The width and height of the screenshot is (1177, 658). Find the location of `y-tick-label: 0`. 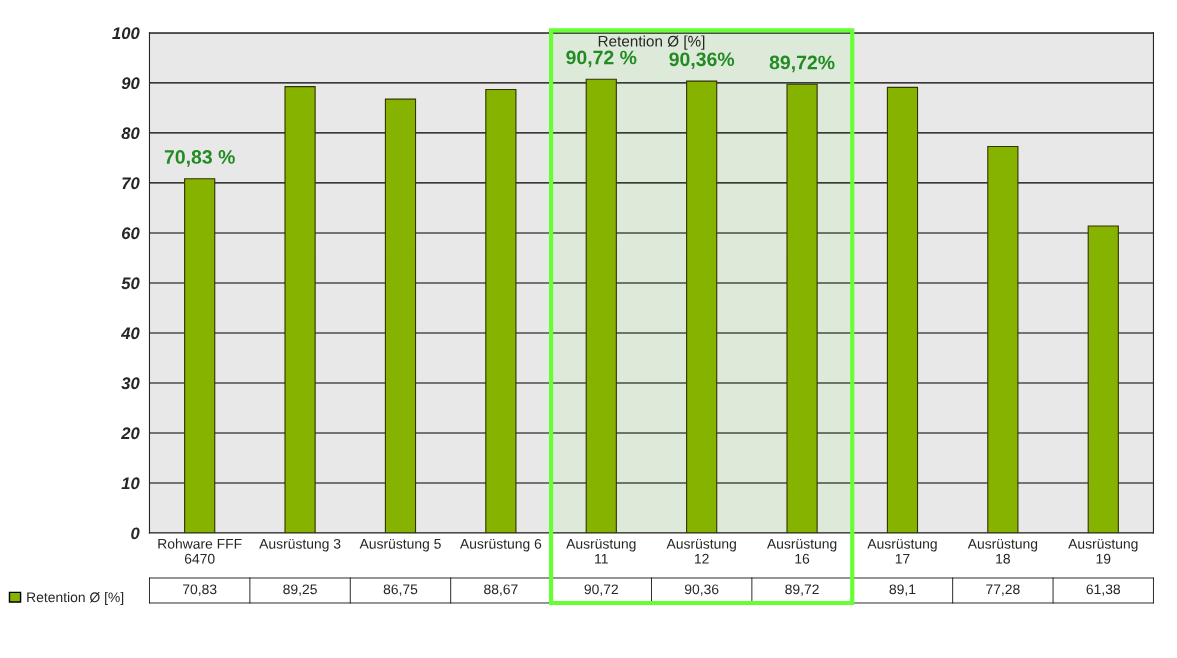

y-tick-label: 0 is located at coordinates (135, 533).